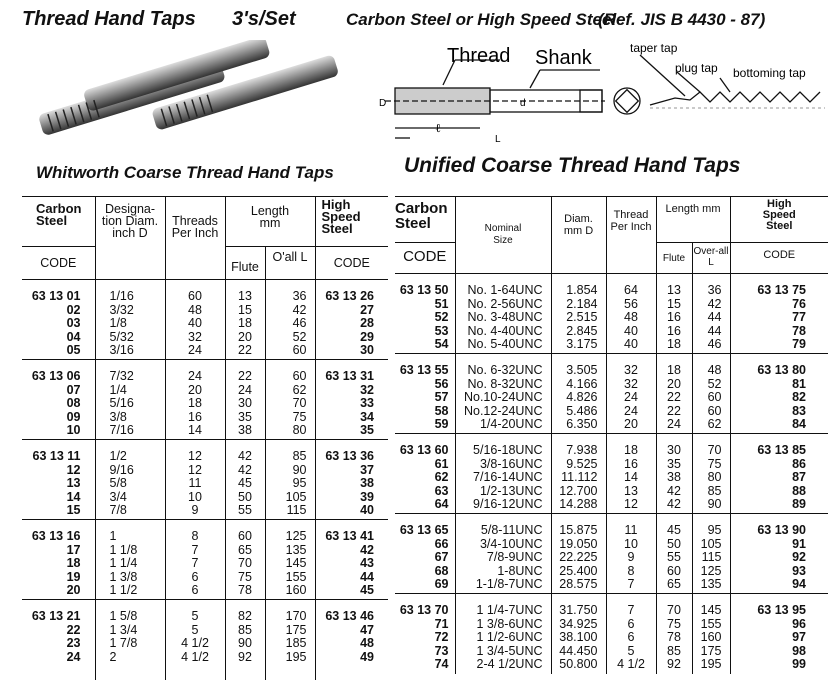 The width and height of the screenshot is (828, 688). I want to click on flute-length: 90, so click(245, 643).